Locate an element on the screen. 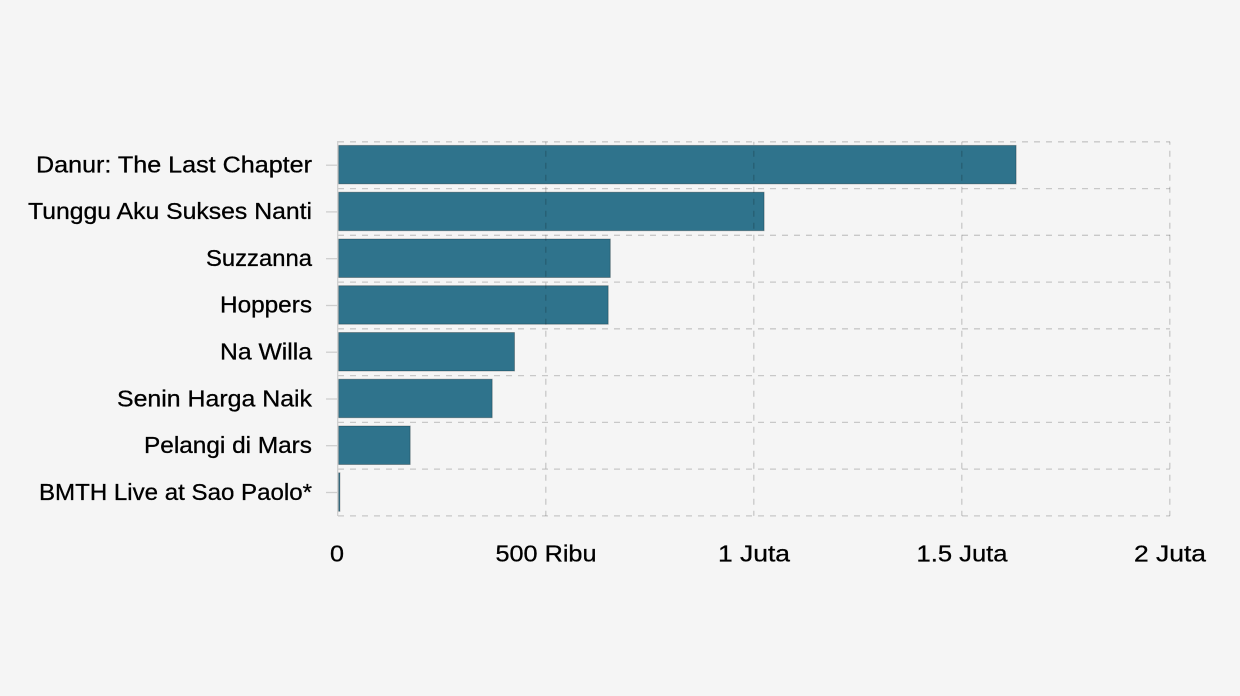 The width and height of the screenshot is (1240, 696). svg-text: Pelangi di Mars is located at coordinates (228, 445).